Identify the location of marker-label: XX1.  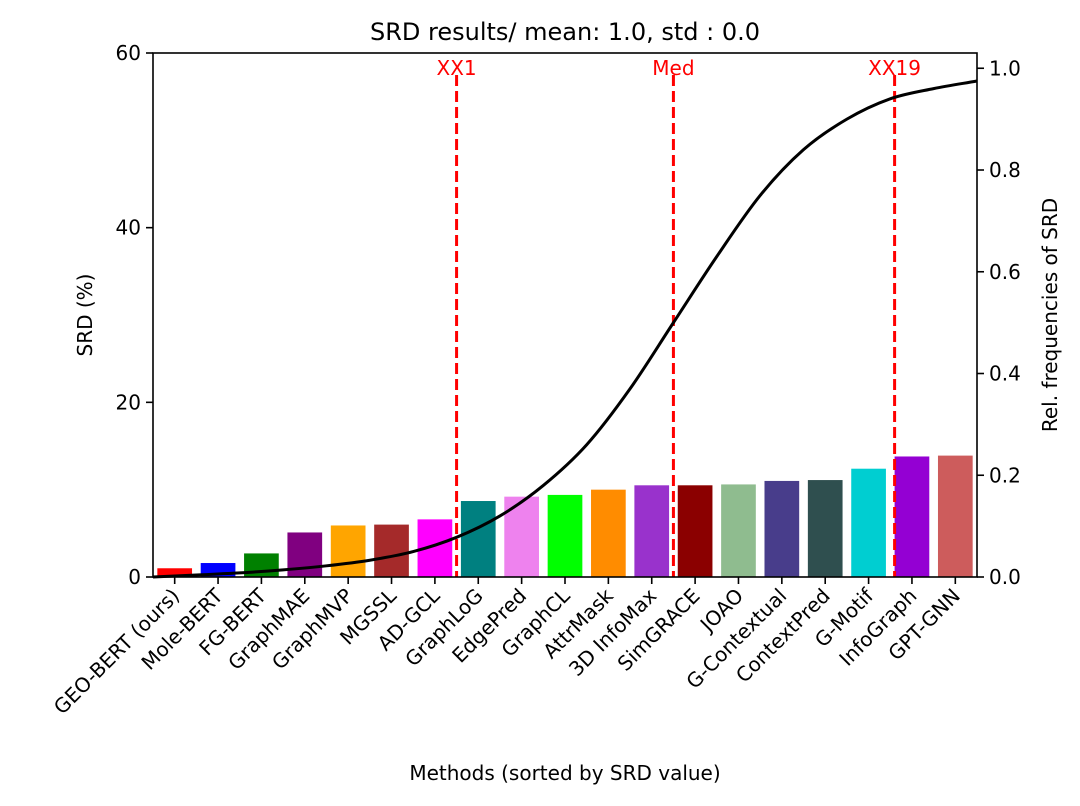
(457, 68).